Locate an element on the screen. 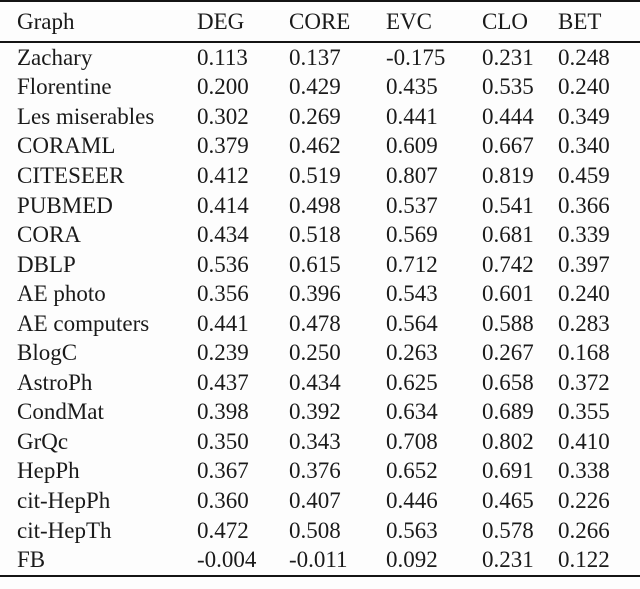 This screenshot has width=640, height=589. column-header-core: CORE is located at coordinates (337, 22).